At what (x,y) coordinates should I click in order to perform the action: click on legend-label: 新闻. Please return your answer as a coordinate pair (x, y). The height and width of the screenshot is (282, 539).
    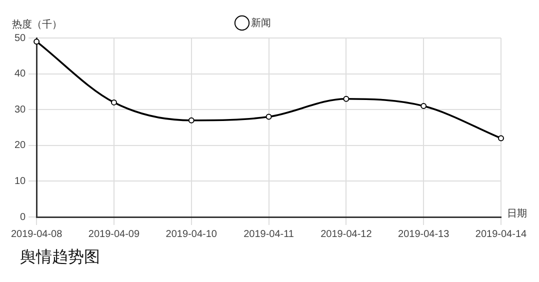
    Looking at the image, I should click on (261, 22).